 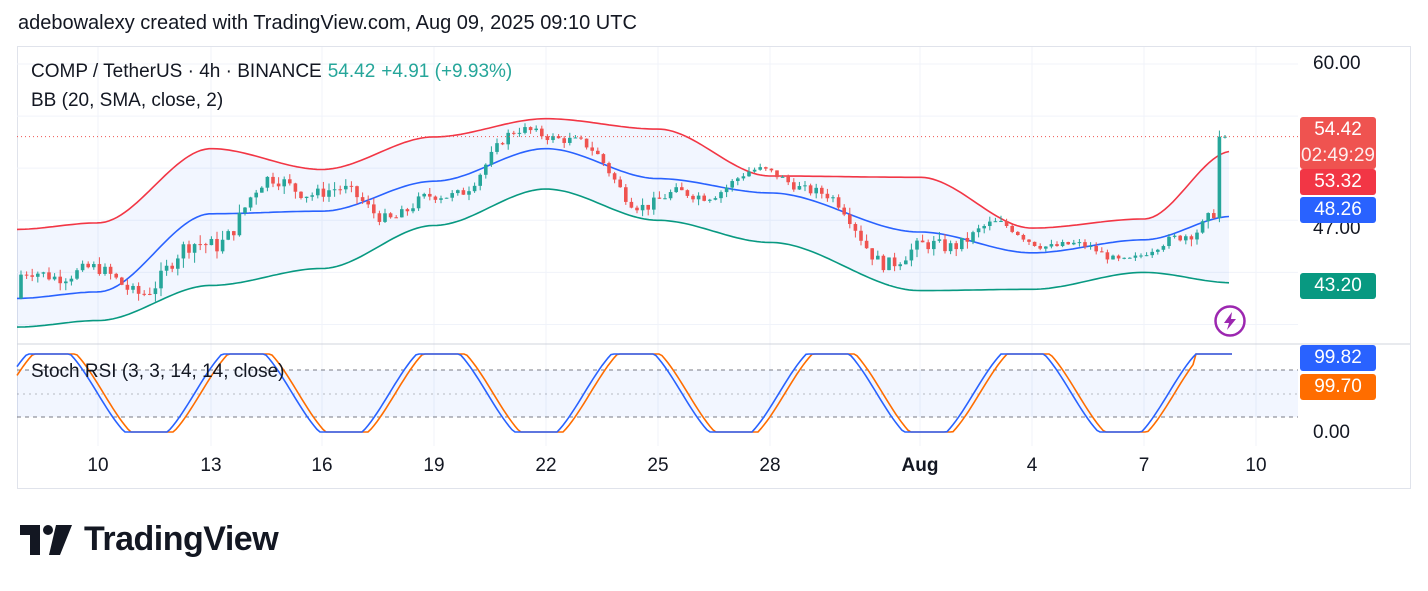 What do you see at coordinates (1338, 210) in the screenshot?
I see `bb-basis-tag: 48.26` at bounding box center [1338, 210].